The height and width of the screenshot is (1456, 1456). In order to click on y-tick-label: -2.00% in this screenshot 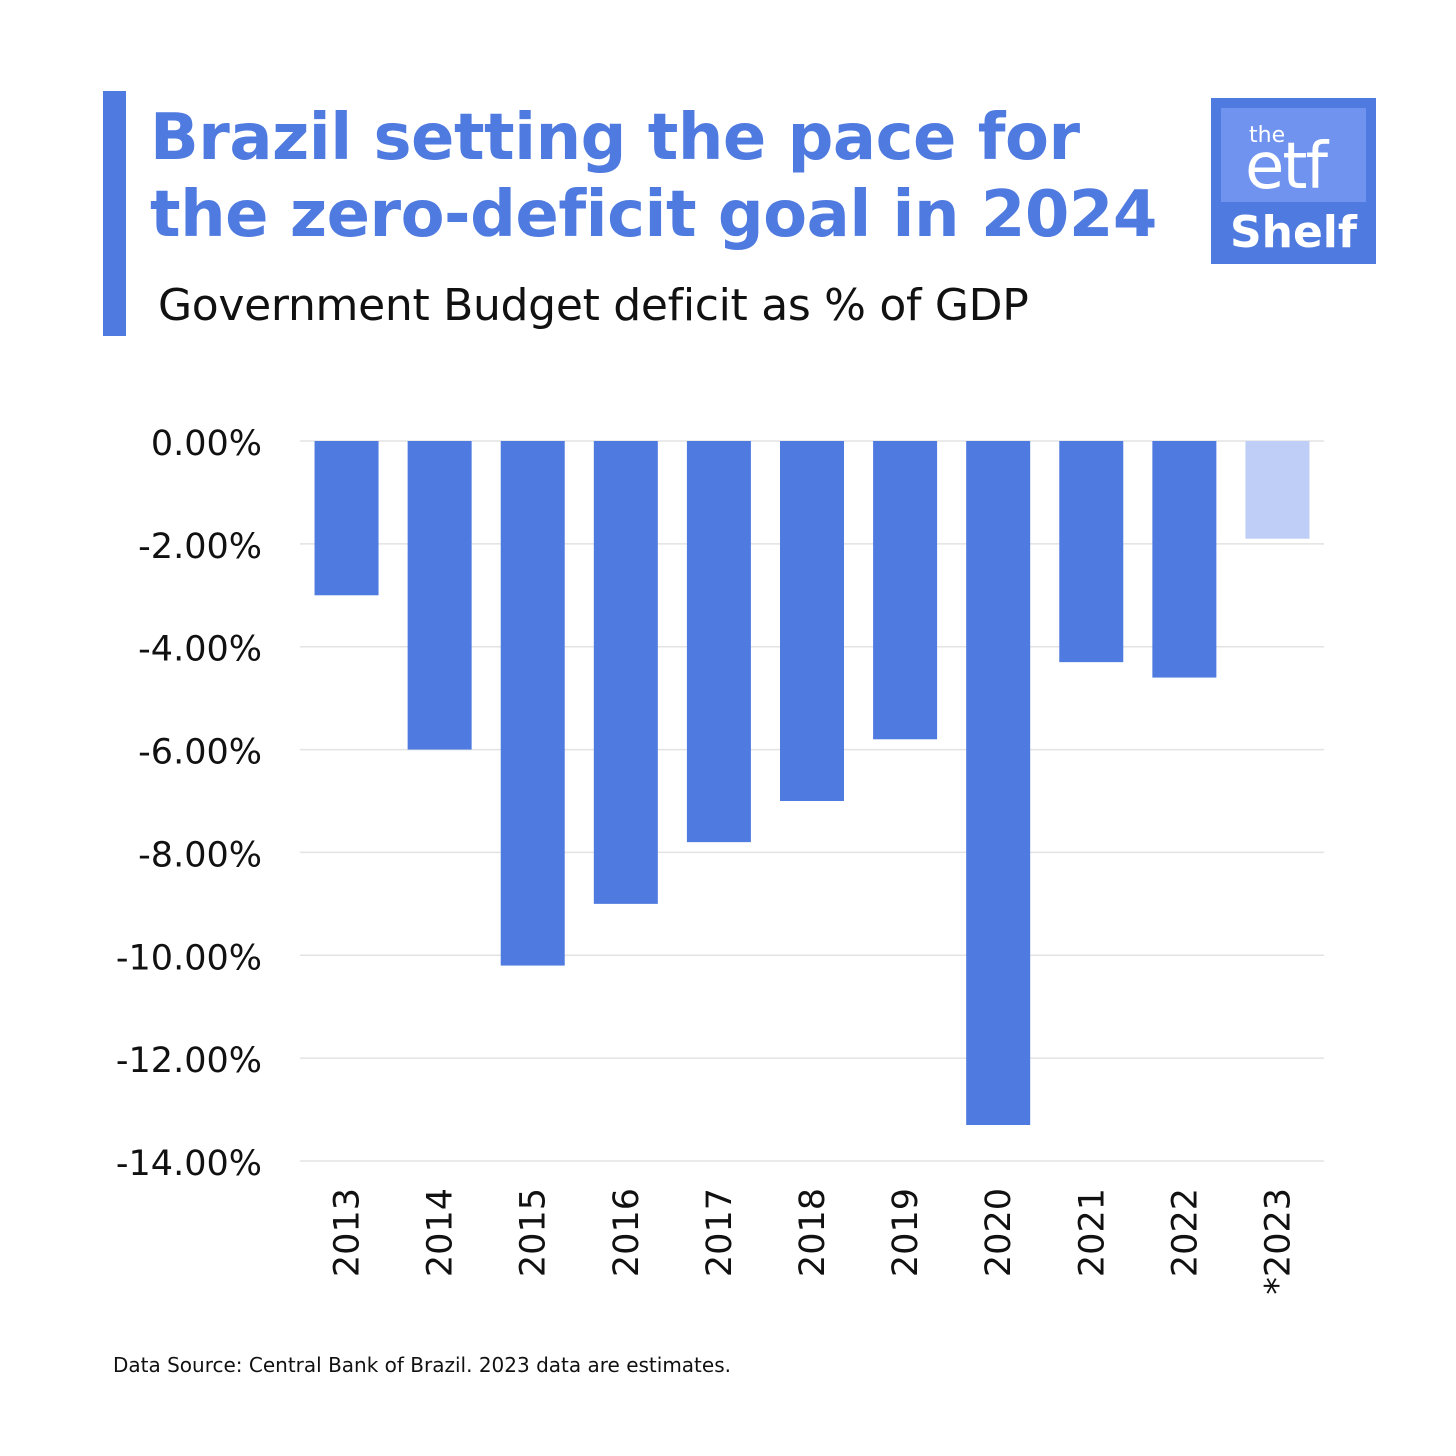, I will do `click(200, 547)`.